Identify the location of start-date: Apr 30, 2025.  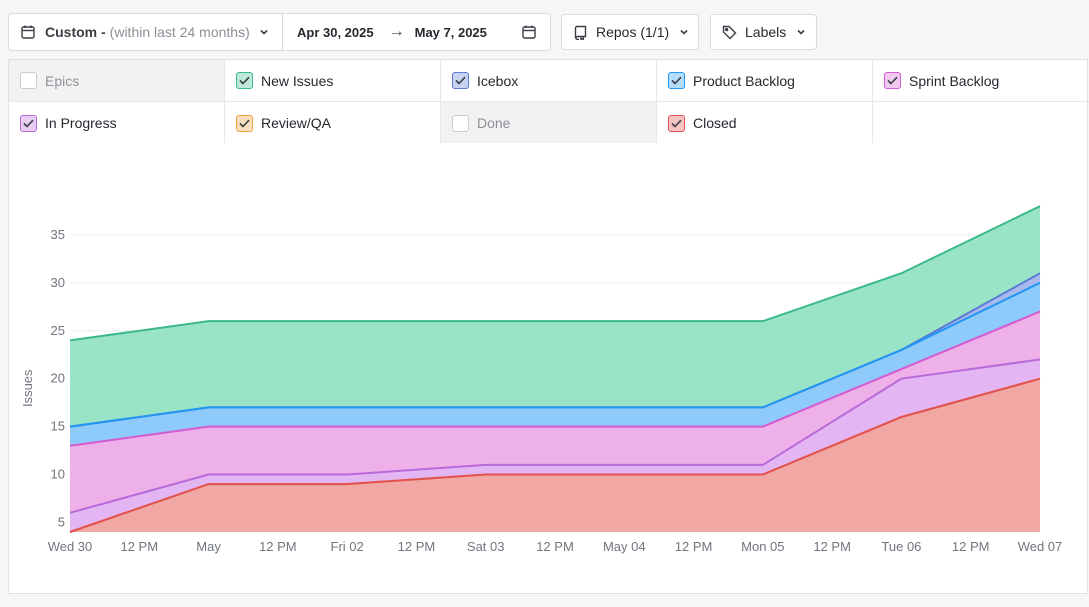
(335, 32).